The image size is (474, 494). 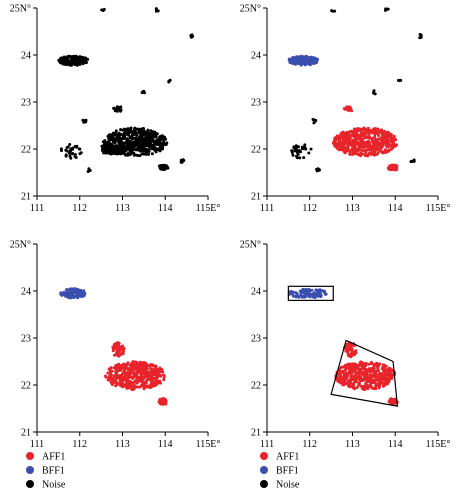 What do you see at coordinates (26, 292) in the screenshot?
I see `y-tick-label: 24` at bounding box center [26, 292].